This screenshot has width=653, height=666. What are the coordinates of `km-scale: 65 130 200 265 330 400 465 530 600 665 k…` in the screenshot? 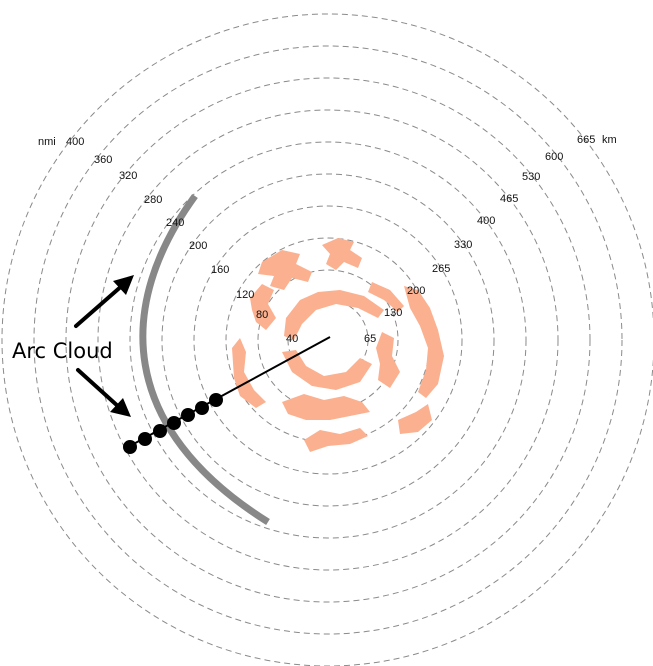 It's located at (490, 239).